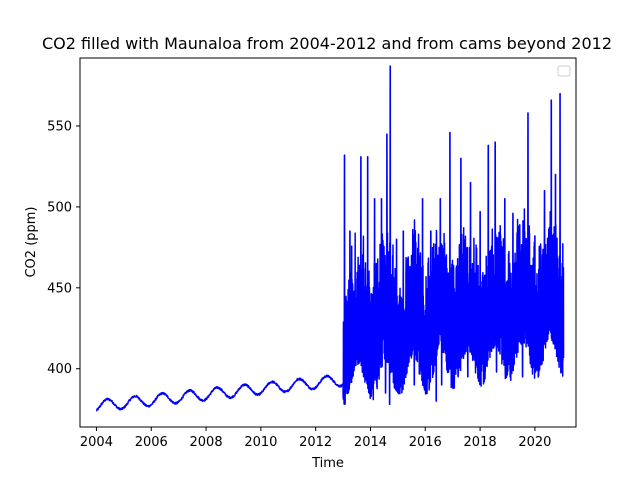 This screenshot has width=640, height=480. Describe the element at coordinates (480, 442) in the screenshot. I see `x-tick-label: 2018` at that location.